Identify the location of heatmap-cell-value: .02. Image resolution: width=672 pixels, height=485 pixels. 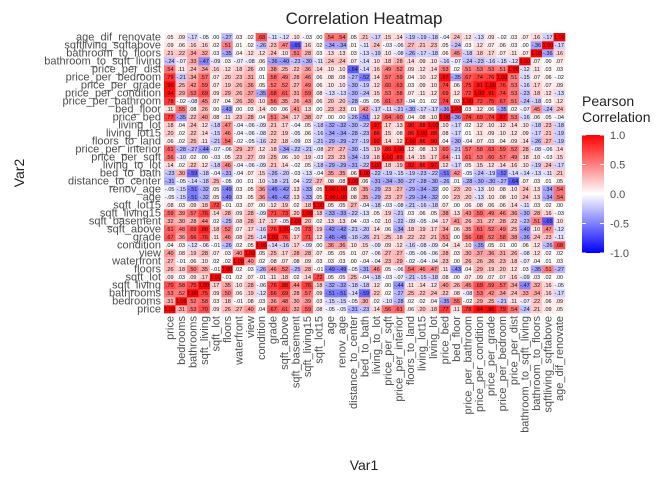
(250, 46).